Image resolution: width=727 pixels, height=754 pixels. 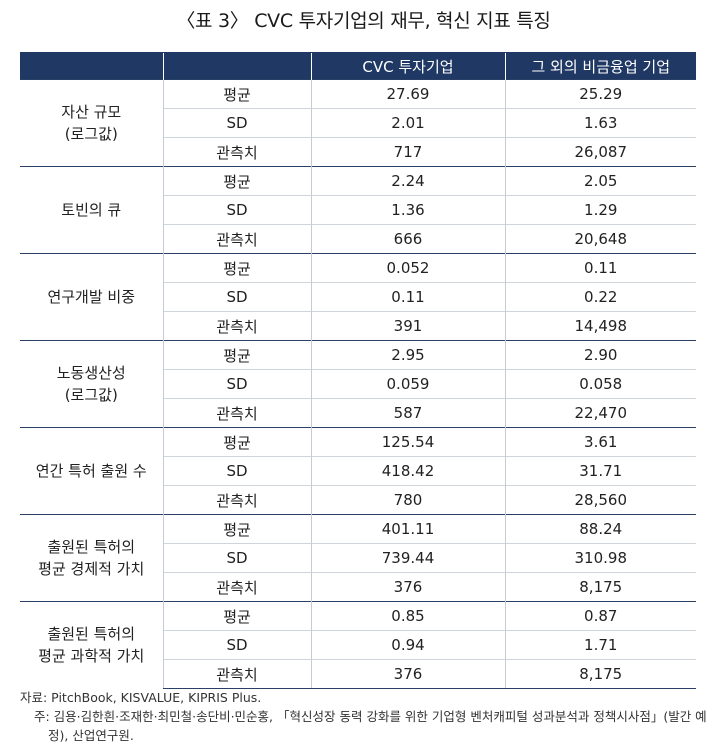 I want to click on table-row: 출원된 특허의 평균 과학적 가치 평균 0.85 0.87, so click(x=358, y=645).